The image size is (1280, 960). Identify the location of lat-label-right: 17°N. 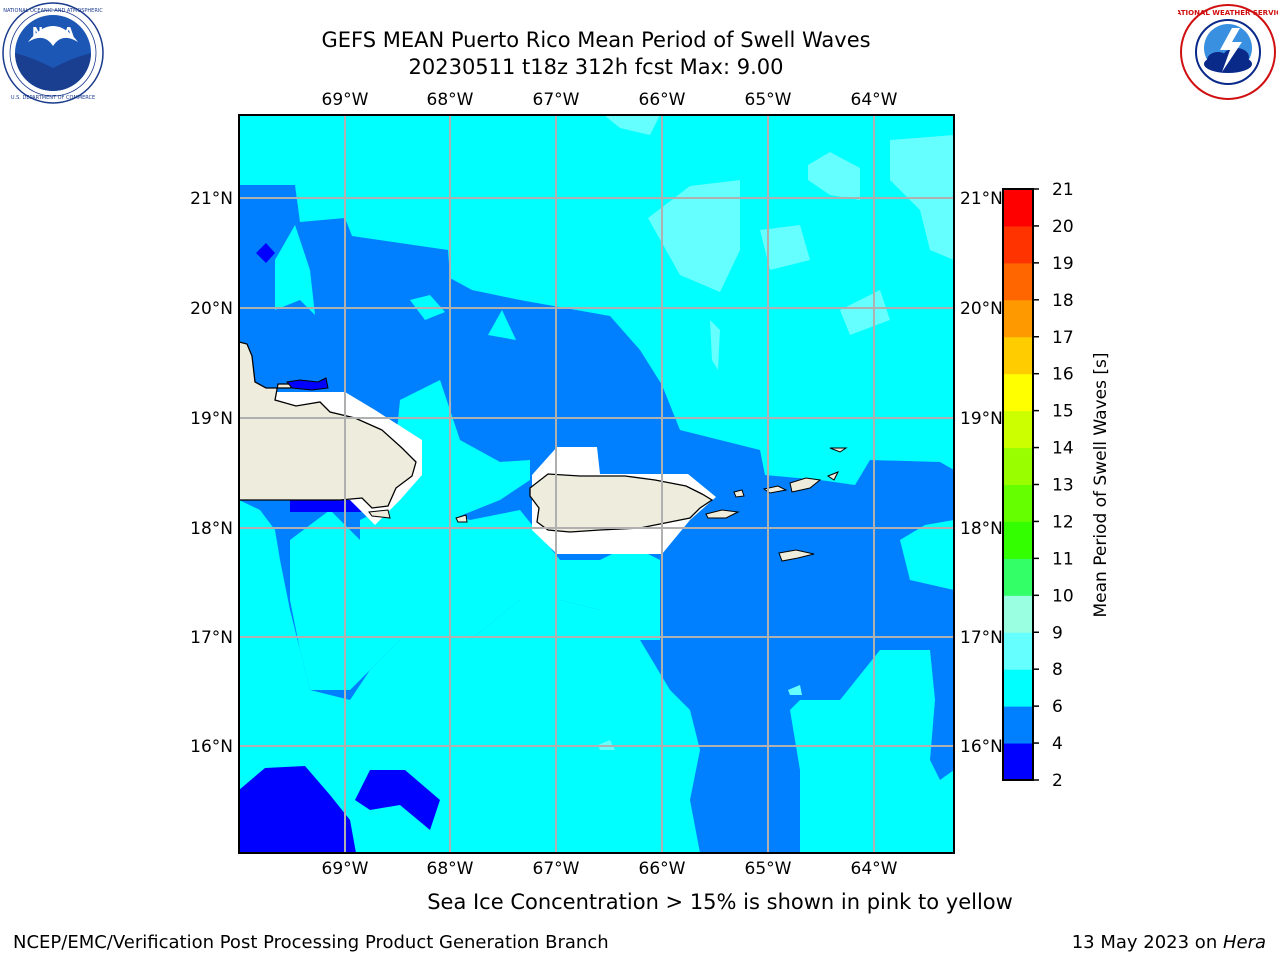
(981, 638).